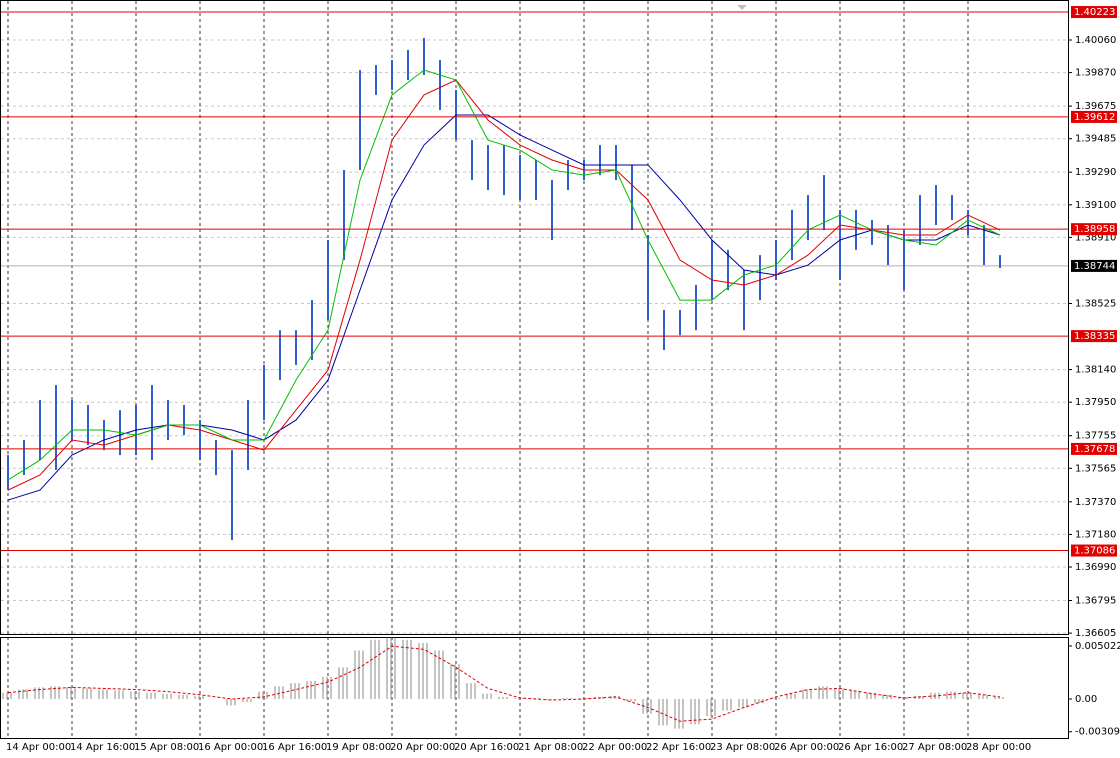 This screenshot has height=758, width=1120. Describe the element at coordinates (742, 7) in the screenshot. I see `shift-marker` at that location.